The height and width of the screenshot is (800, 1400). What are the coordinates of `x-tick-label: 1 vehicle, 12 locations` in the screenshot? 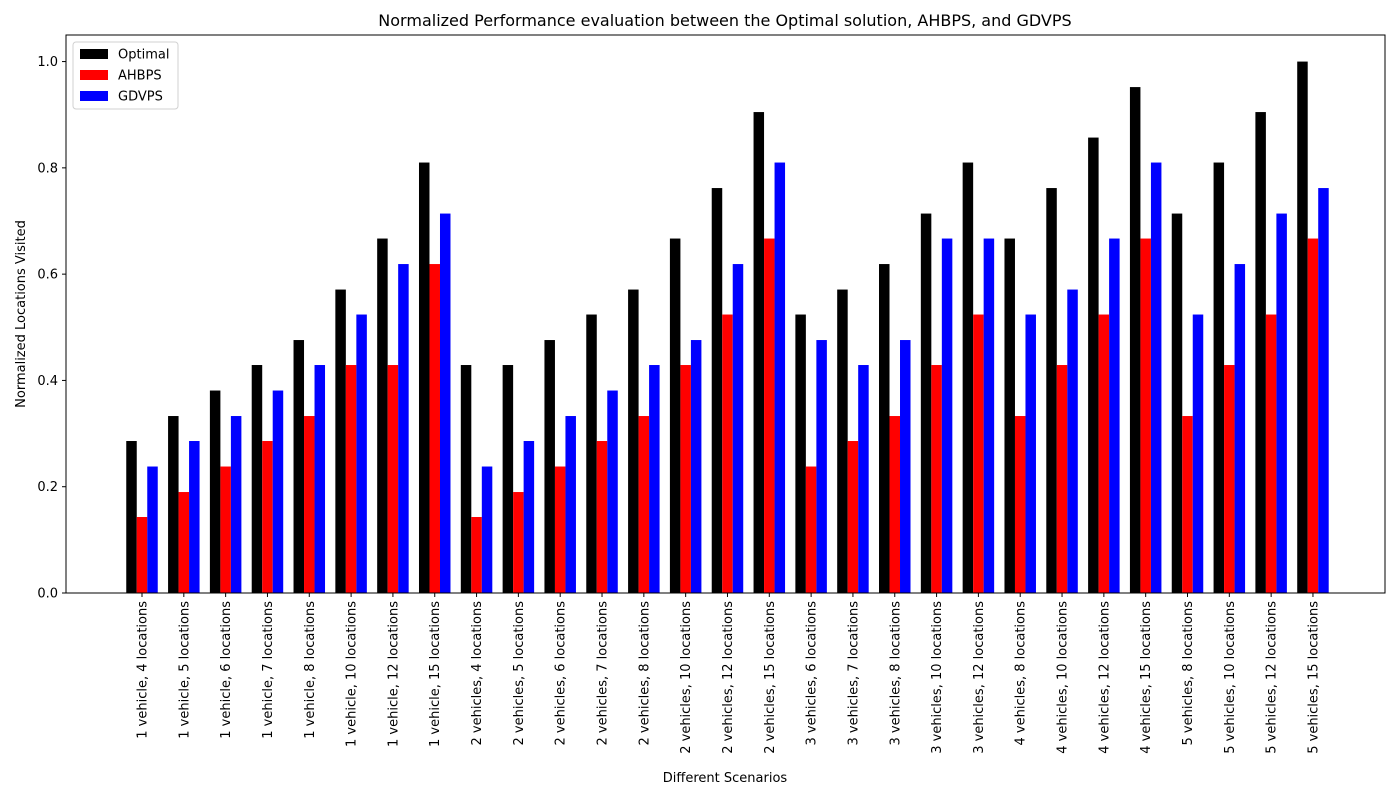 It's located at (393, 674).